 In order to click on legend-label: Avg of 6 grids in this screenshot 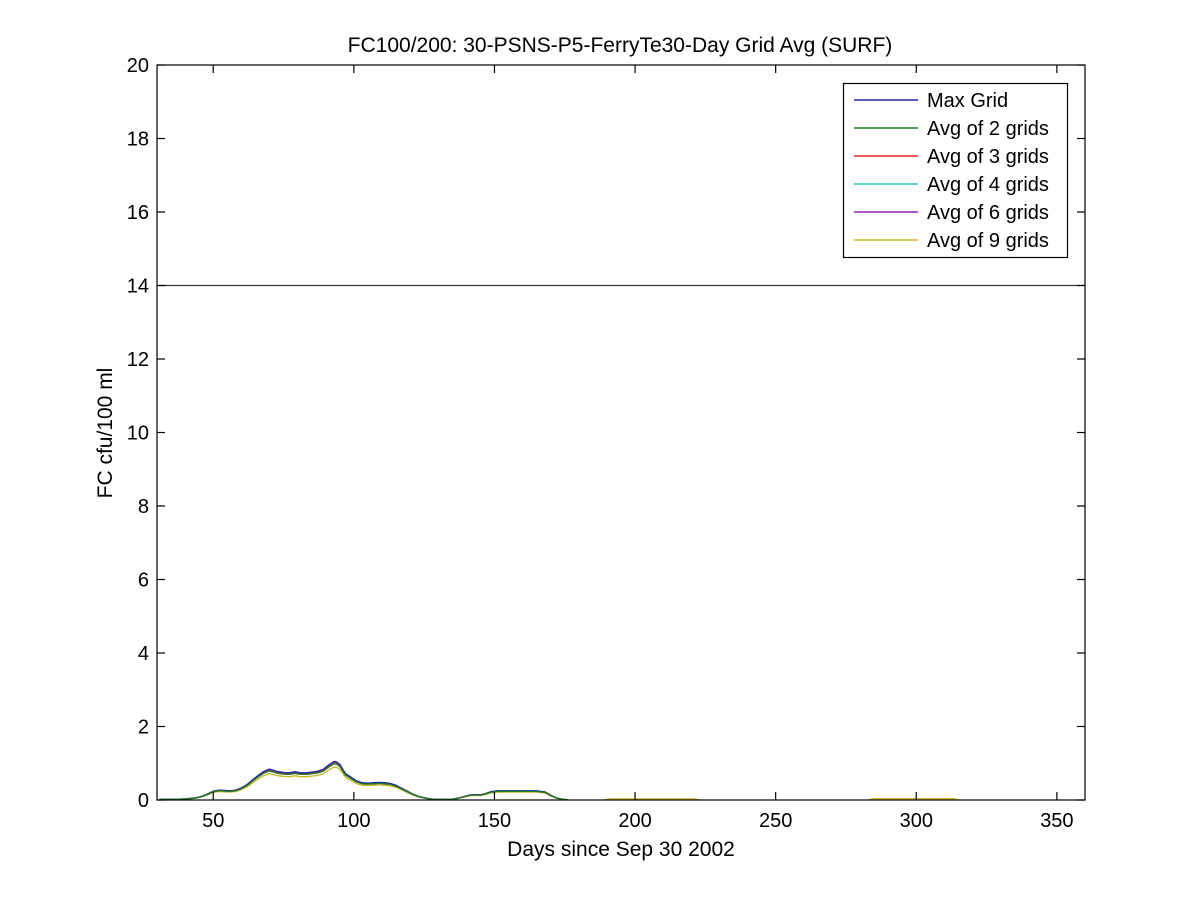, I will do `click(988, 213)`.